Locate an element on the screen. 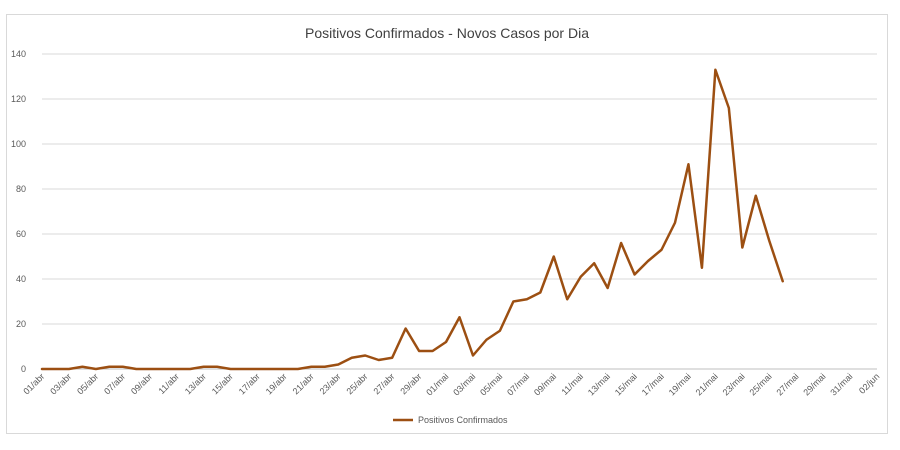  x-tick-label: 19/mai is located at coordinates (680, 384).